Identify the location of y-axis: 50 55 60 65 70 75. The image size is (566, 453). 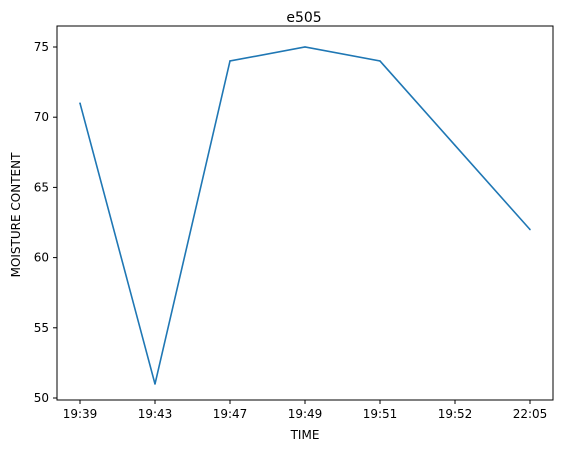
(45, 222).